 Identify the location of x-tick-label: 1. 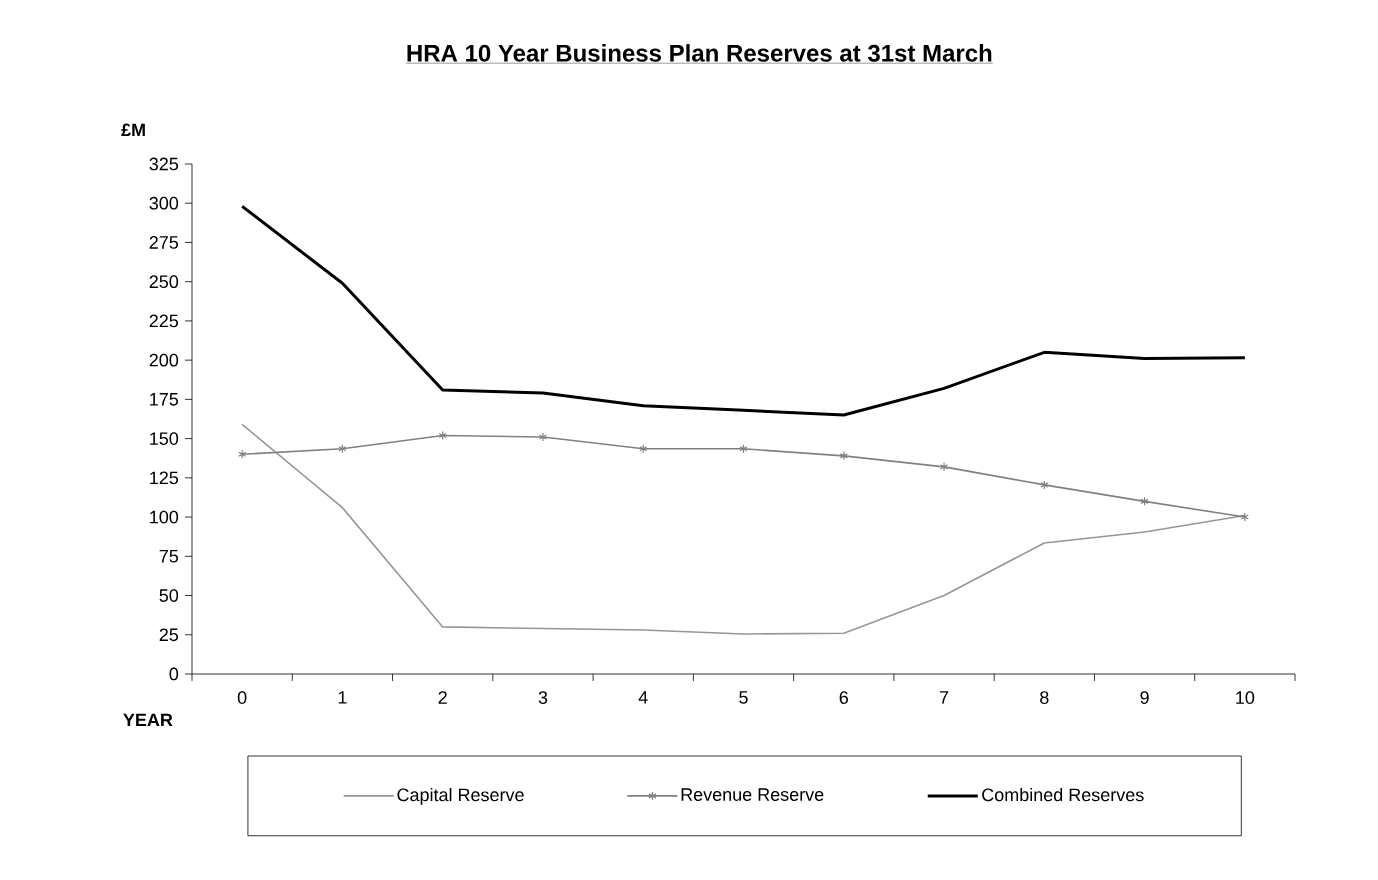
(342, 697).